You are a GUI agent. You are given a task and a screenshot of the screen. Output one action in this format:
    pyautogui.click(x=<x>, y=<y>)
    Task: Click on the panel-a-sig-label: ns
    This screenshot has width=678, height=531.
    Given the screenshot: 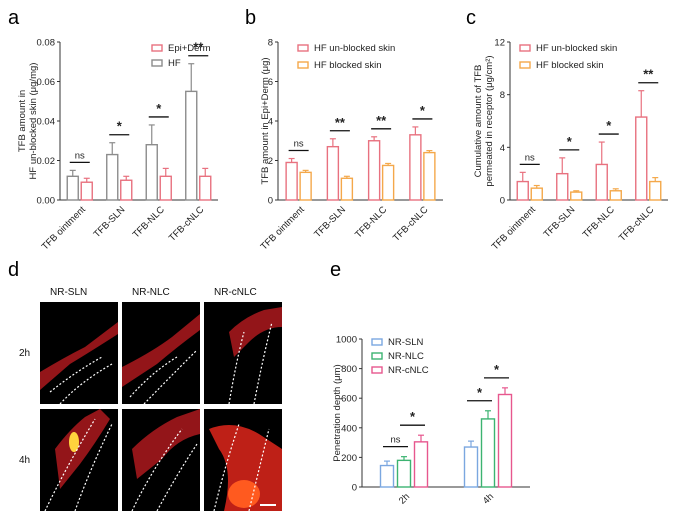 What is the action you would take?
    pyautogui.click(x=80, y=155)
    